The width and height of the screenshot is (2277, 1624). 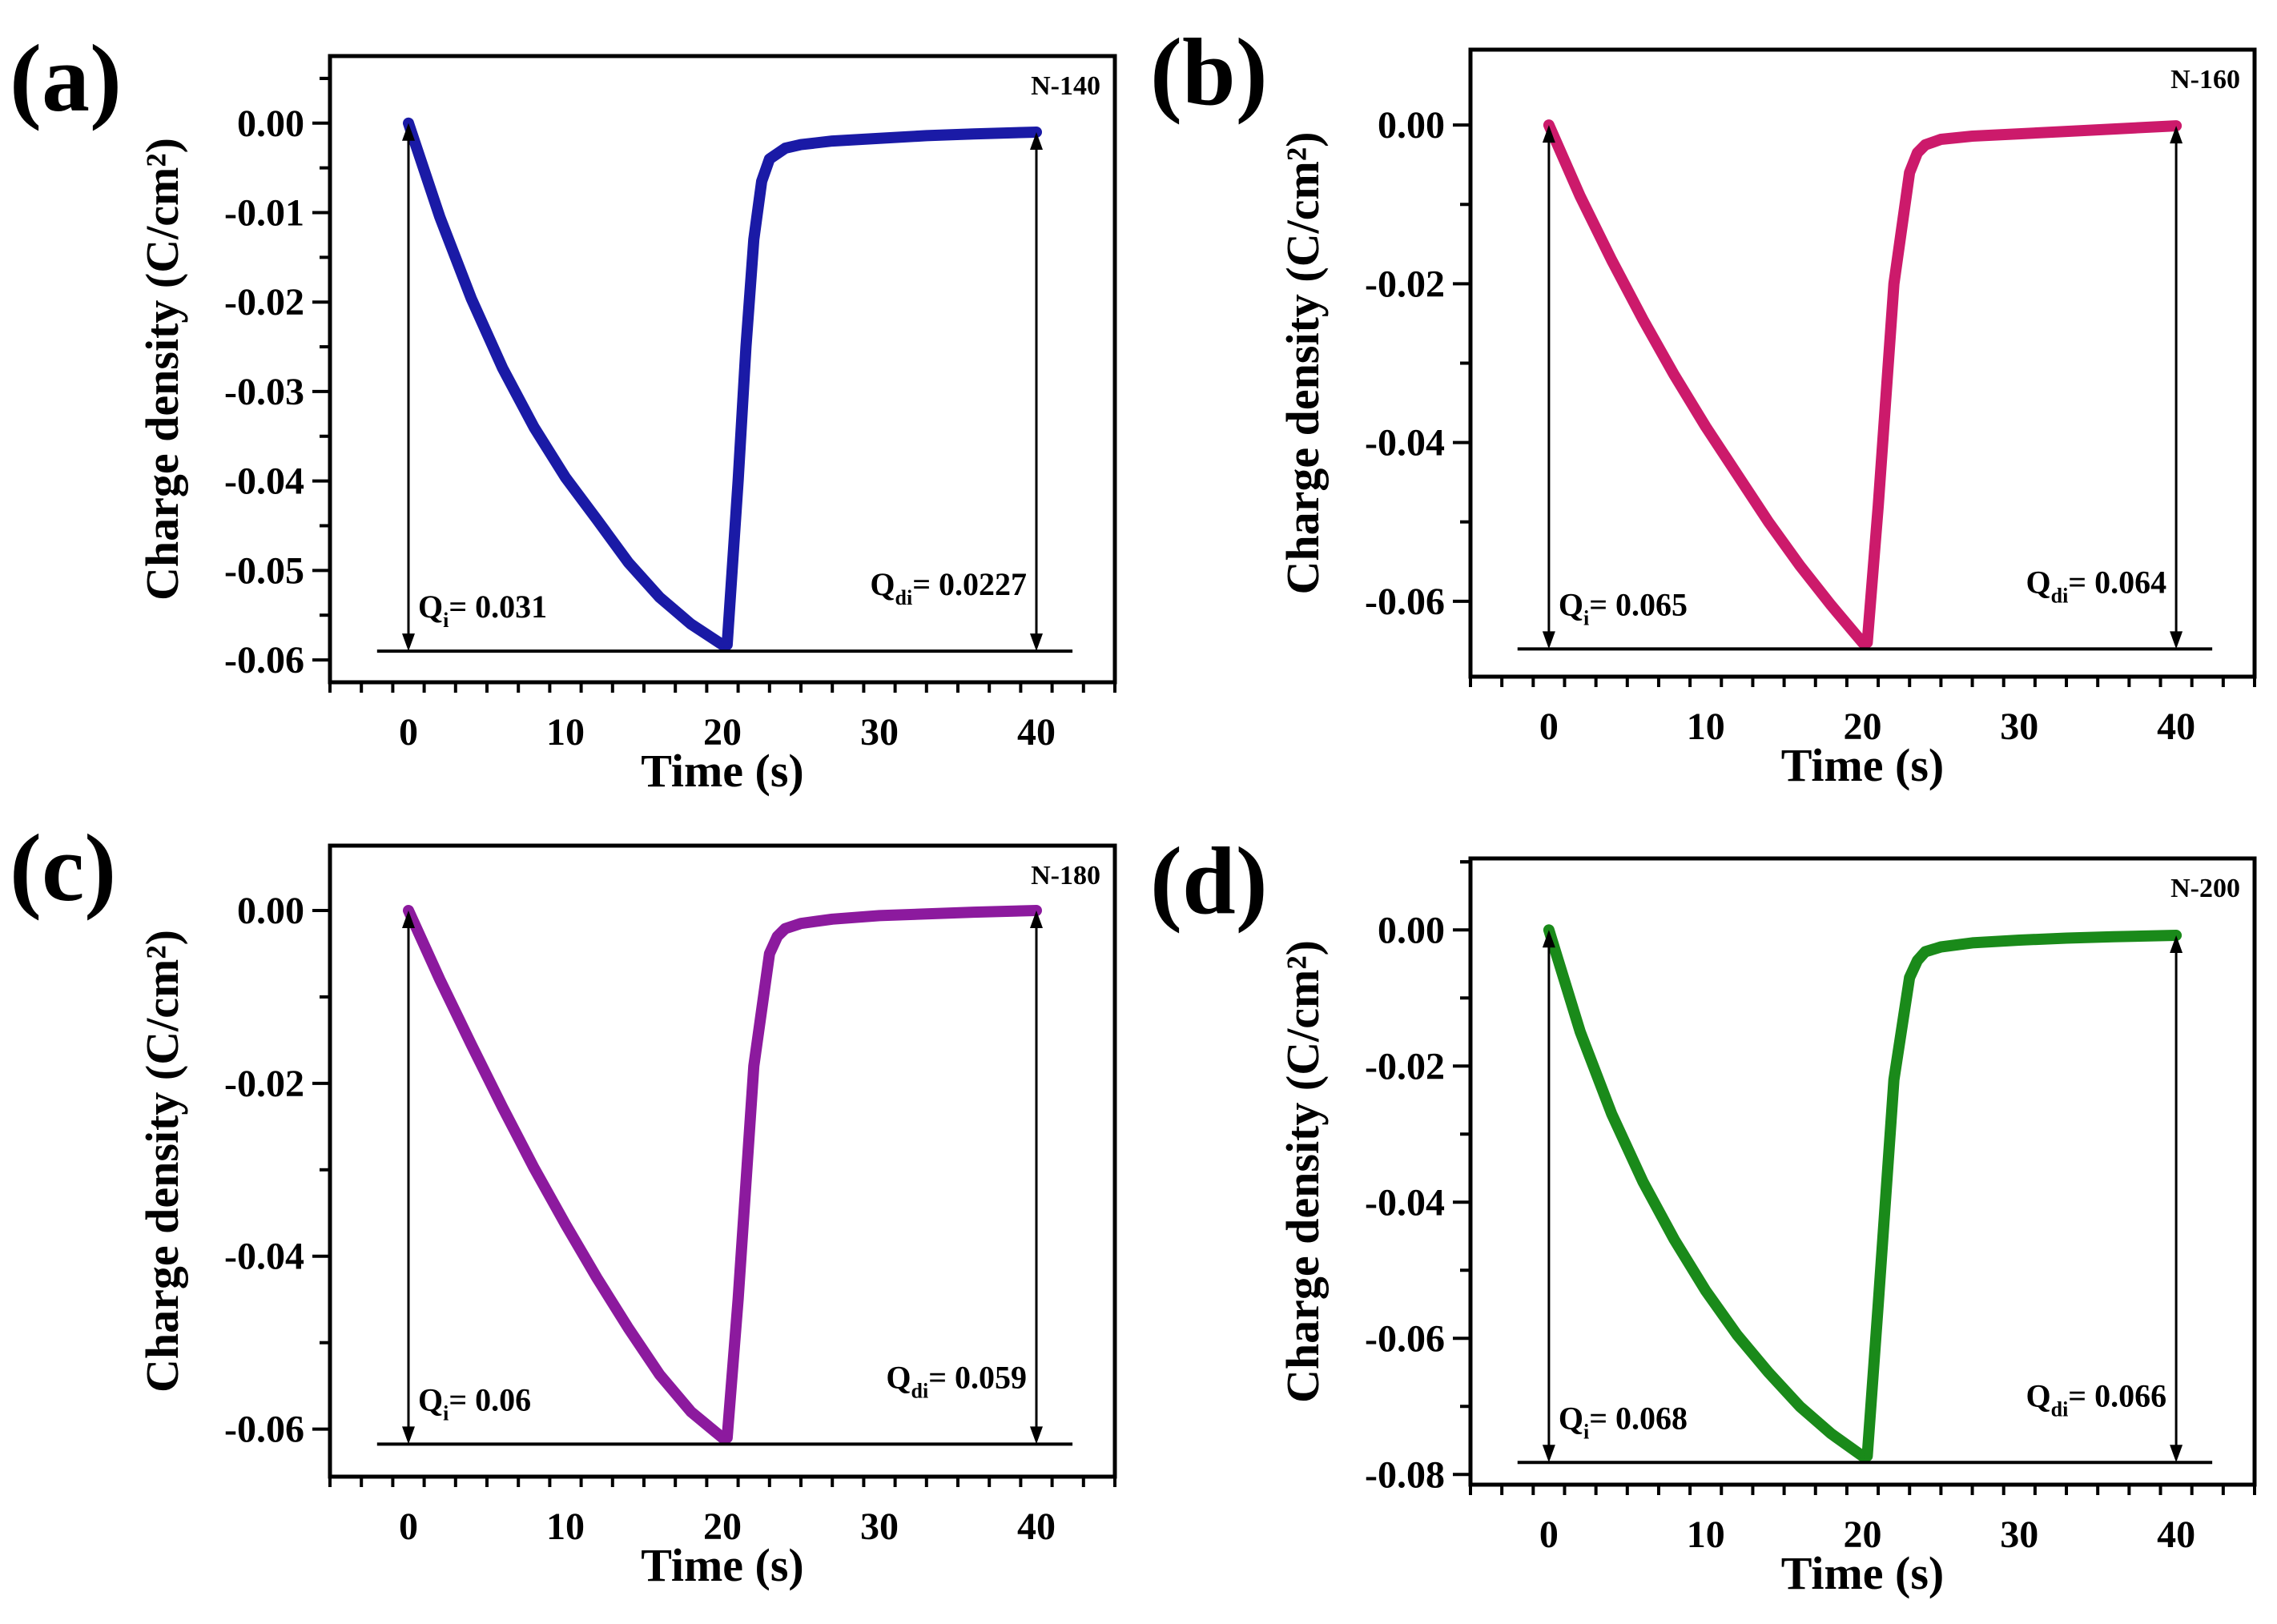 What do you see at coordinates (264, 213) in the screenshot?
I see `y-tick-label: -0.01` at bounding box center [264, 213].